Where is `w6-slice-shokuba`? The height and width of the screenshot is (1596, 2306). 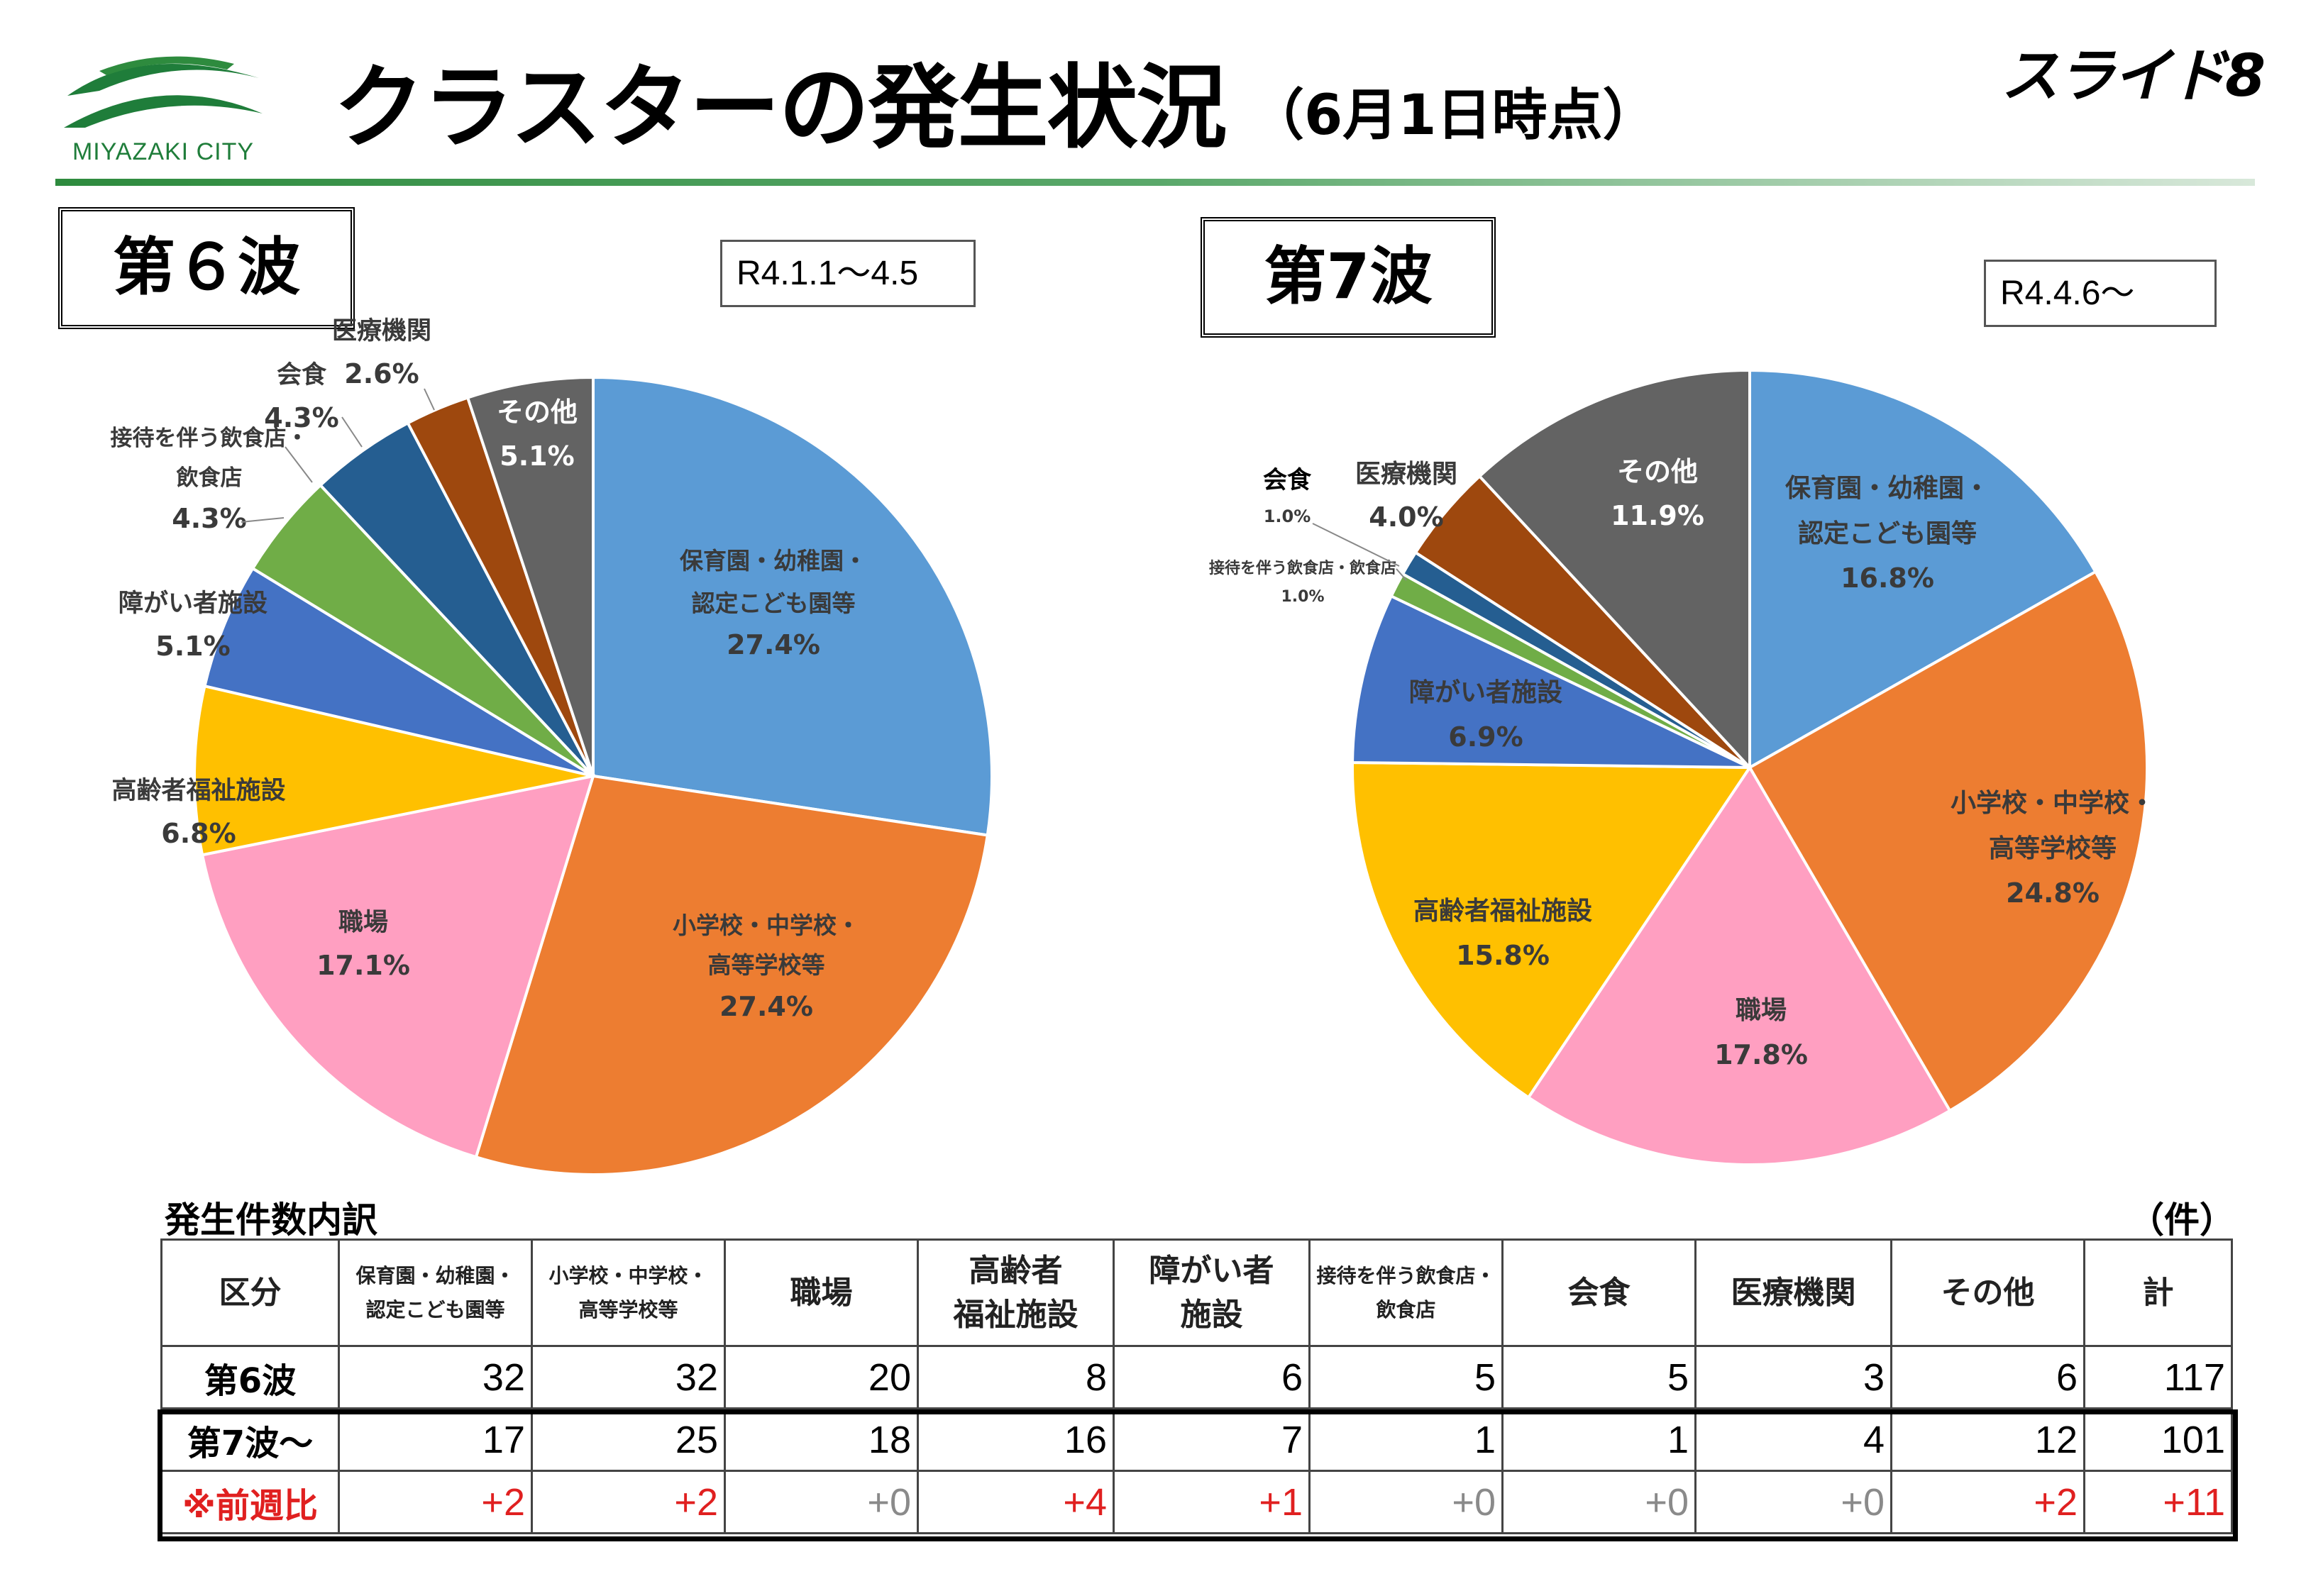 w6-slice-shokuba is located at coordinates (397, 966).